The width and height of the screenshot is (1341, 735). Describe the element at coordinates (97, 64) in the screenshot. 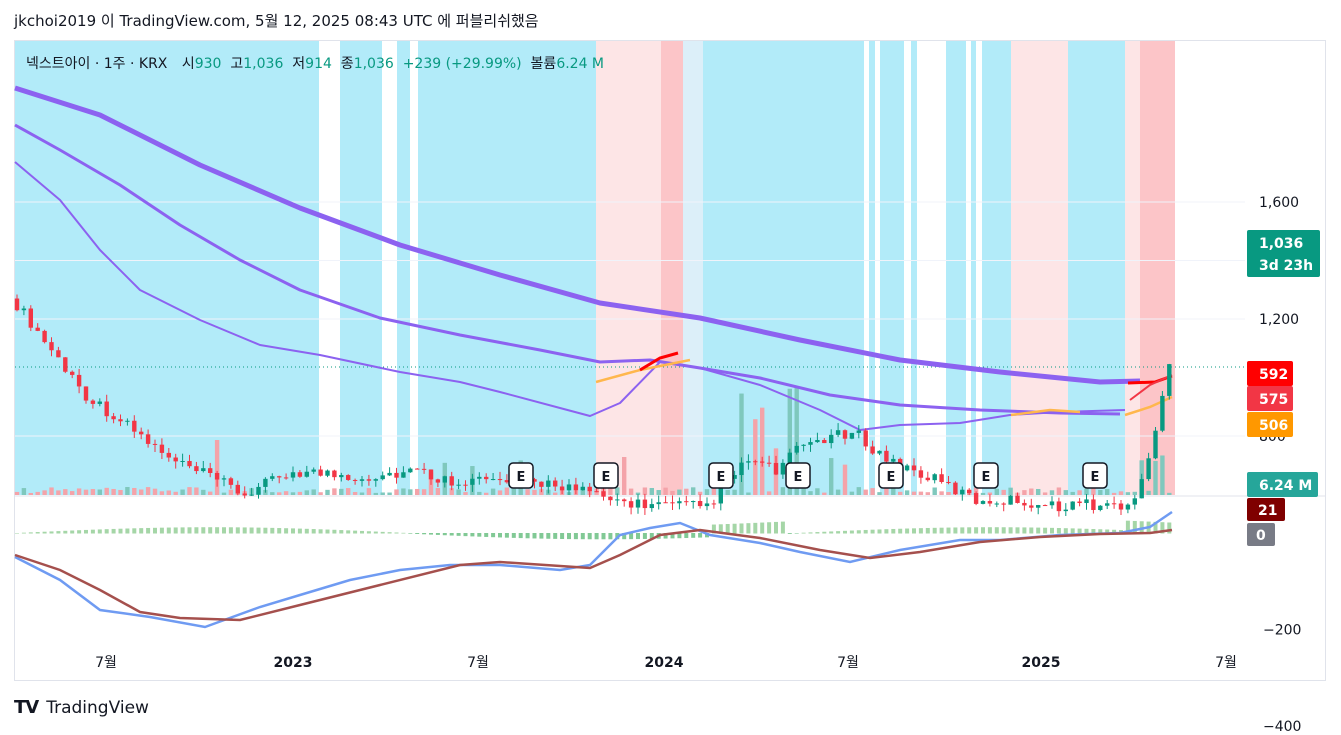

I see `legend-symbol: 넥스트아이 · 1주 · KRX` at that location.